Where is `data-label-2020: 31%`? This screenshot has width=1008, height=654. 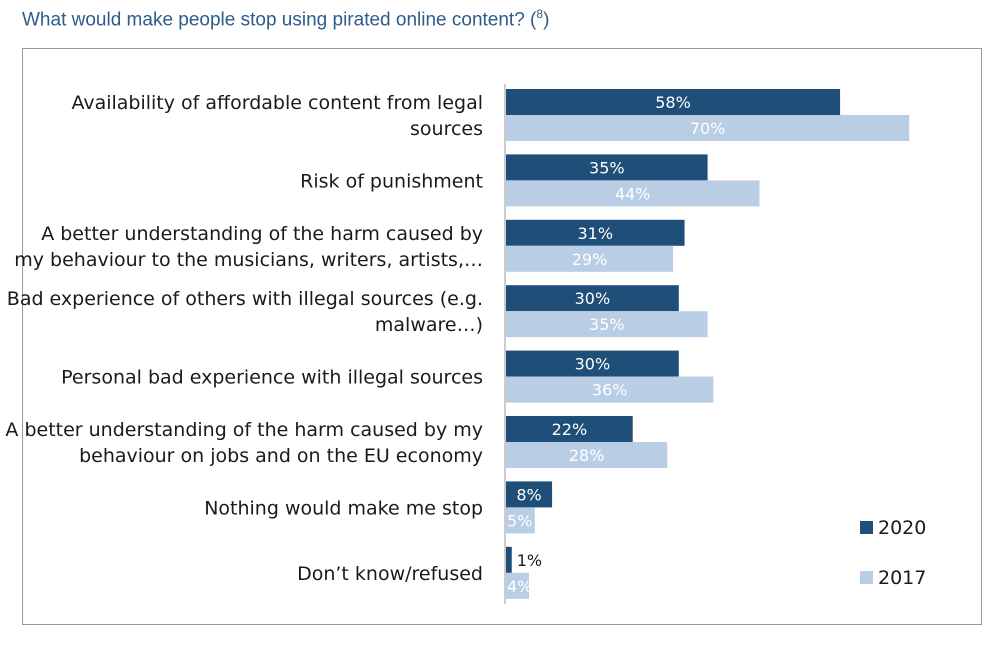 data-label-2020: 31% is located at coordinates (595, 233).